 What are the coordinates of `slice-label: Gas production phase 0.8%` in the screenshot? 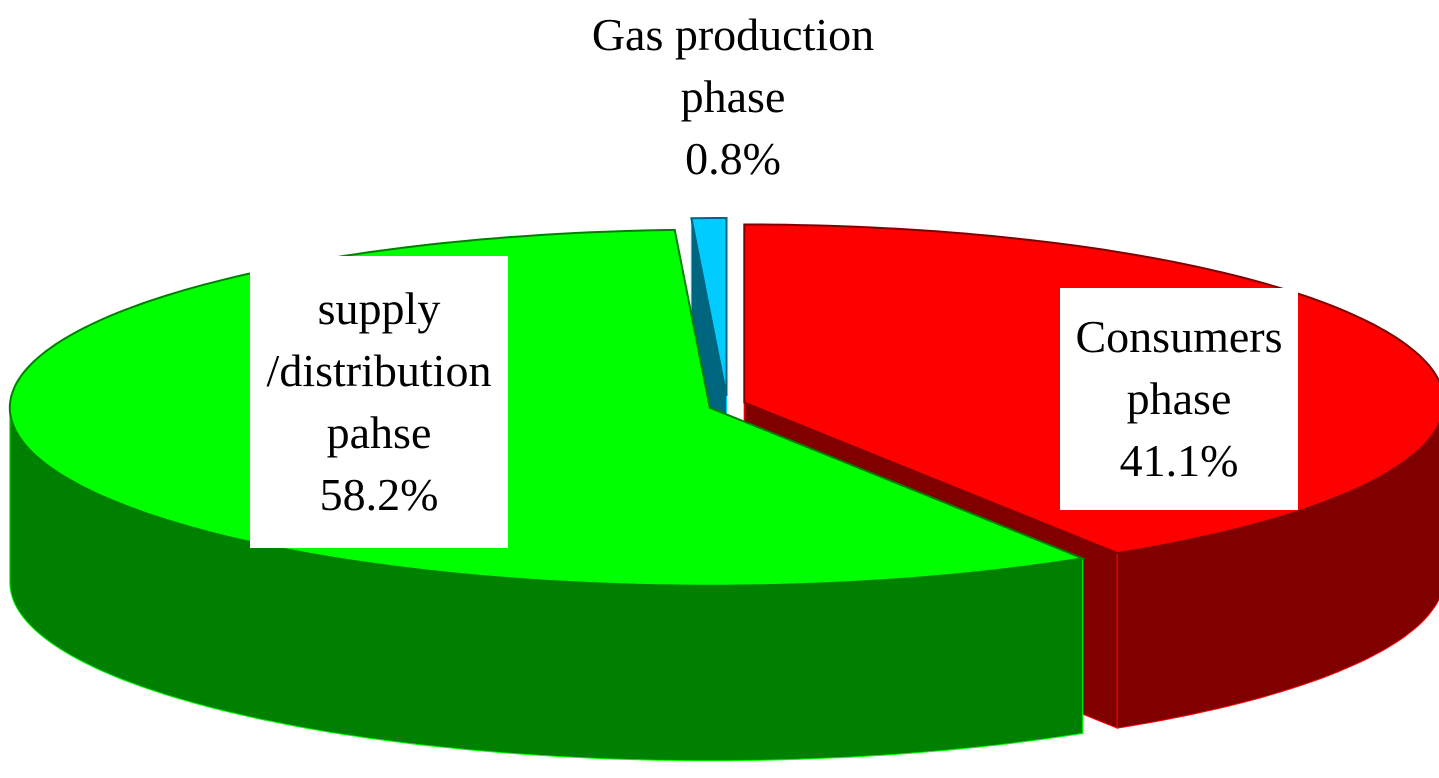 It's located at (733, 97).